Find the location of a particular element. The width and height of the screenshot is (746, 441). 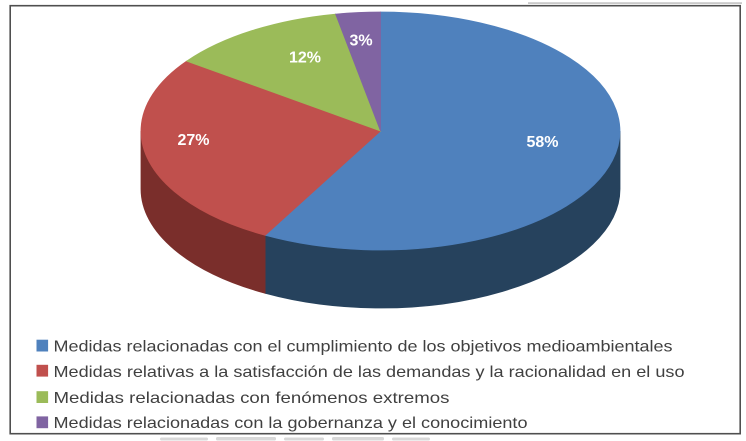

svg-text: 58% is located at coordinates (542, 142).